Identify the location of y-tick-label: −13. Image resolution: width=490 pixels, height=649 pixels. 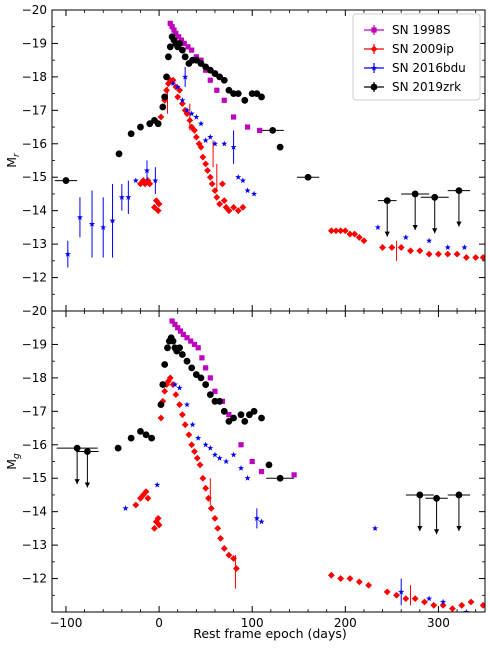
(34, 244).